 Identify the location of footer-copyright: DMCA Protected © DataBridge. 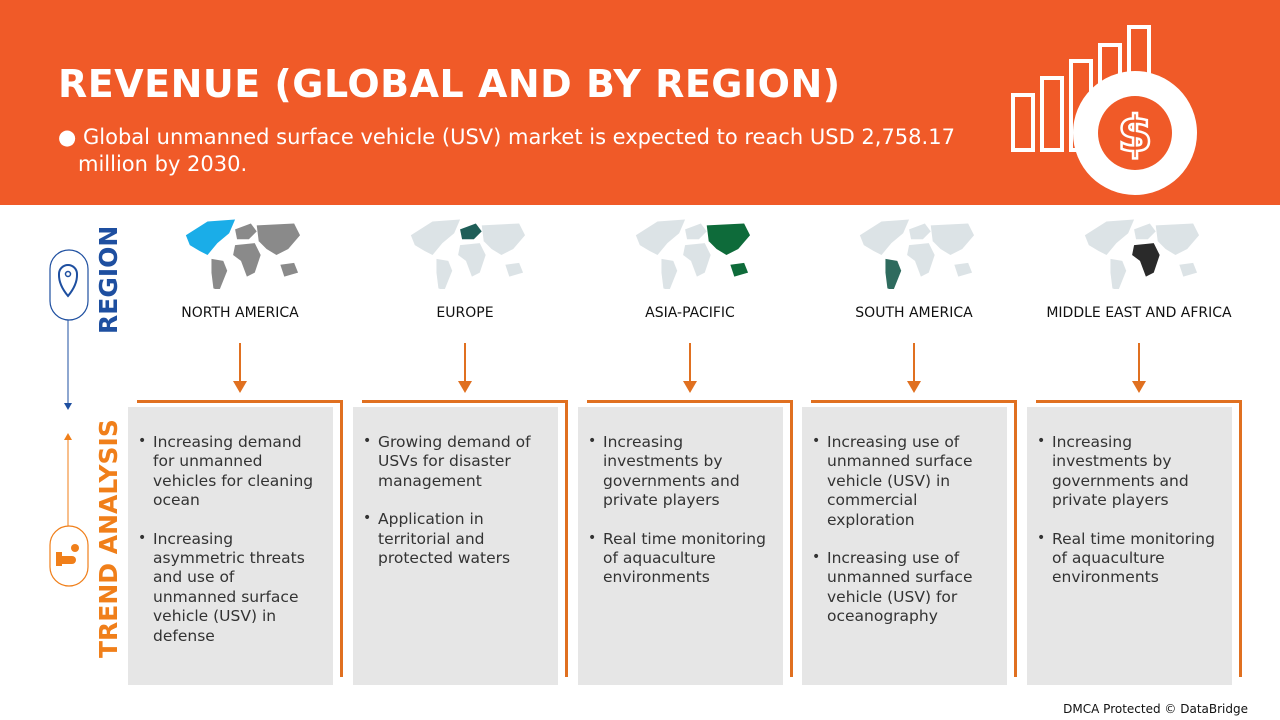
(1155, 709).